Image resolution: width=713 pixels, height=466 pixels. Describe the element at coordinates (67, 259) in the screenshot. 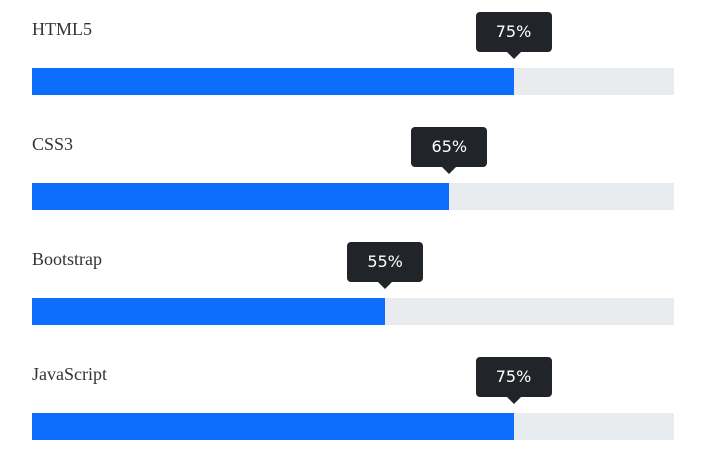

I see `skill-label: Bootstrap` at that location.